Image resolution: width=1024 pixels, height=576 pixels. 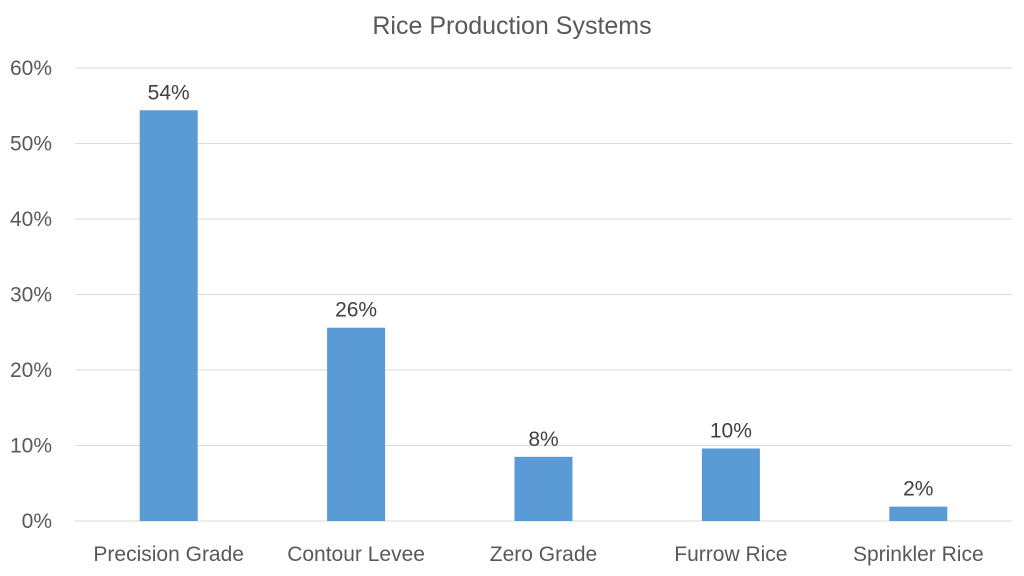 What do you see at coordinates (731, 431) in the screenshot?
I see `data-label: 10%` at bounding box center [731, 431].